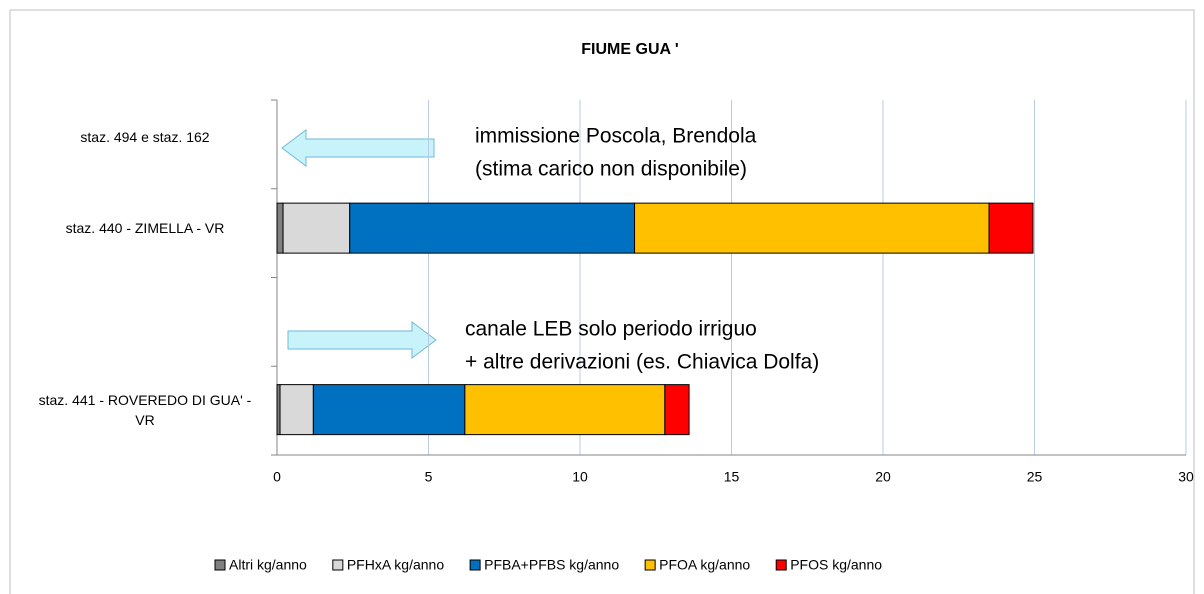  I want to click on x-tick-label: 10, so click(580, 477).